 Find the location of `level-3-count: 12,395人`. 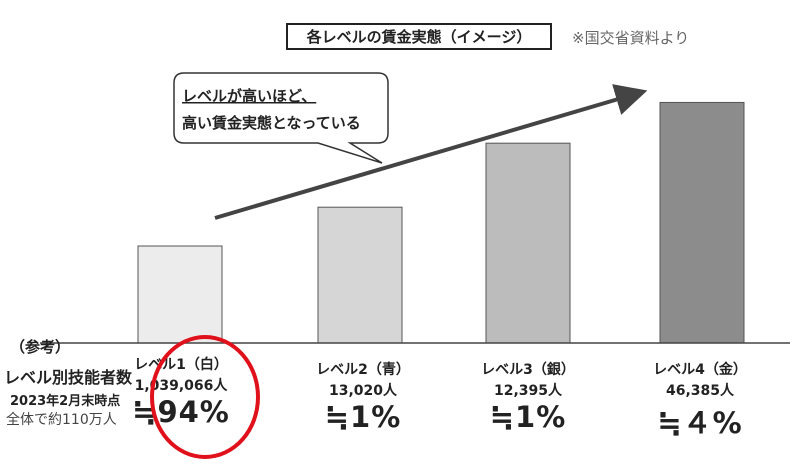

level-3-count: 12,395人 is located at coordinates (528, 391).